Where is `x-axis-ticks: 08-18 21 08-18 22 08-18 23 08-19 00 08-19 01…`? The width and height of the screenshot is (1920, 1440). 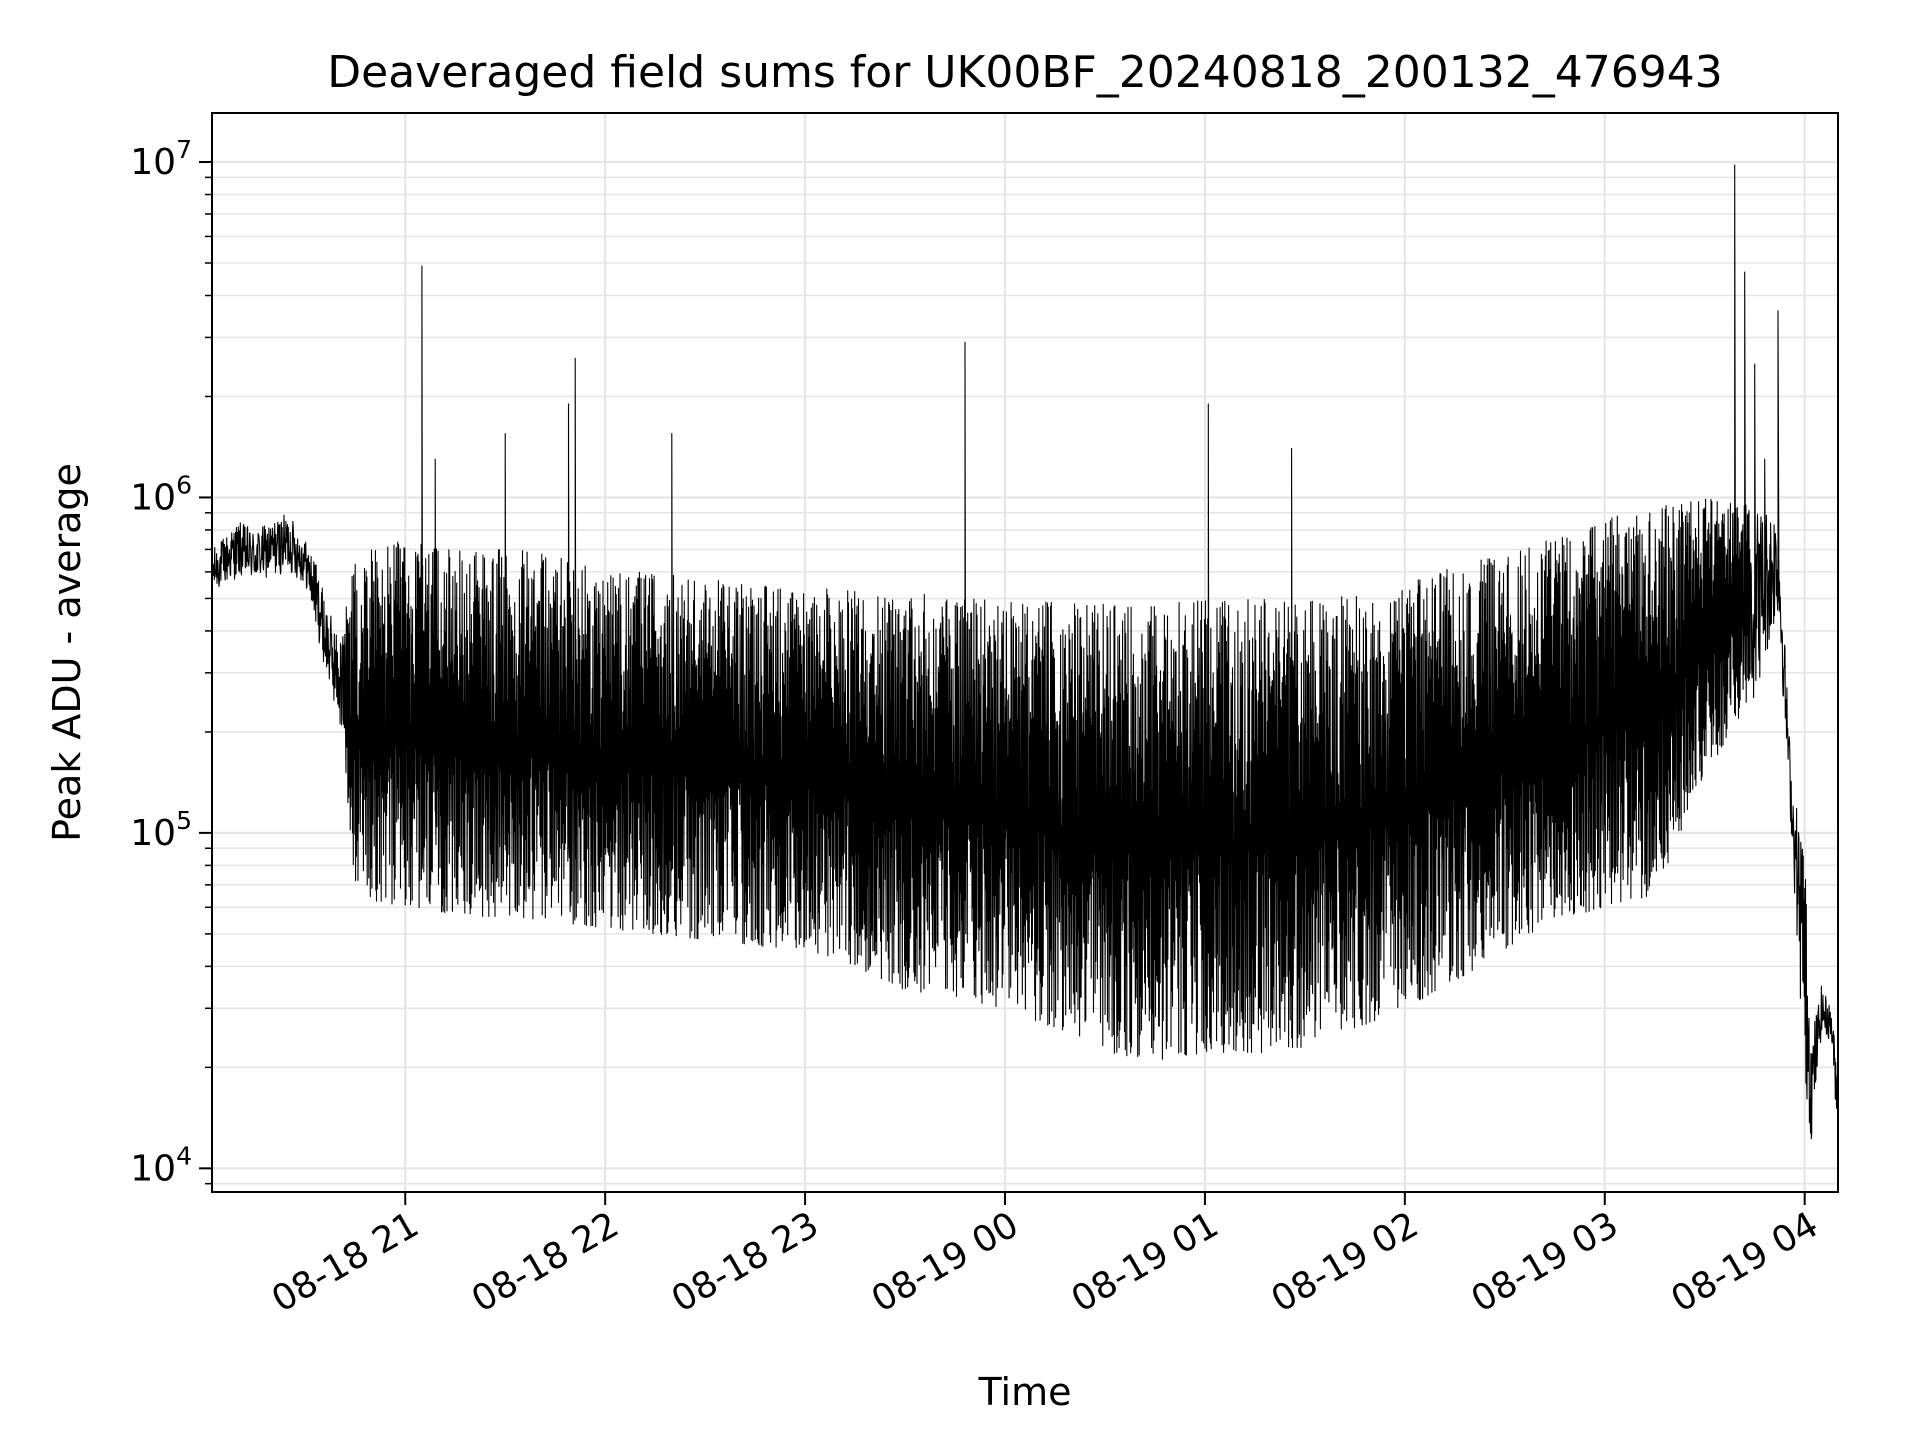 x-axis-ticks: 08-18 21 08-18 22 08-18 23 08-19 00 08-19 01… is located at coordinates (1045, 1256).